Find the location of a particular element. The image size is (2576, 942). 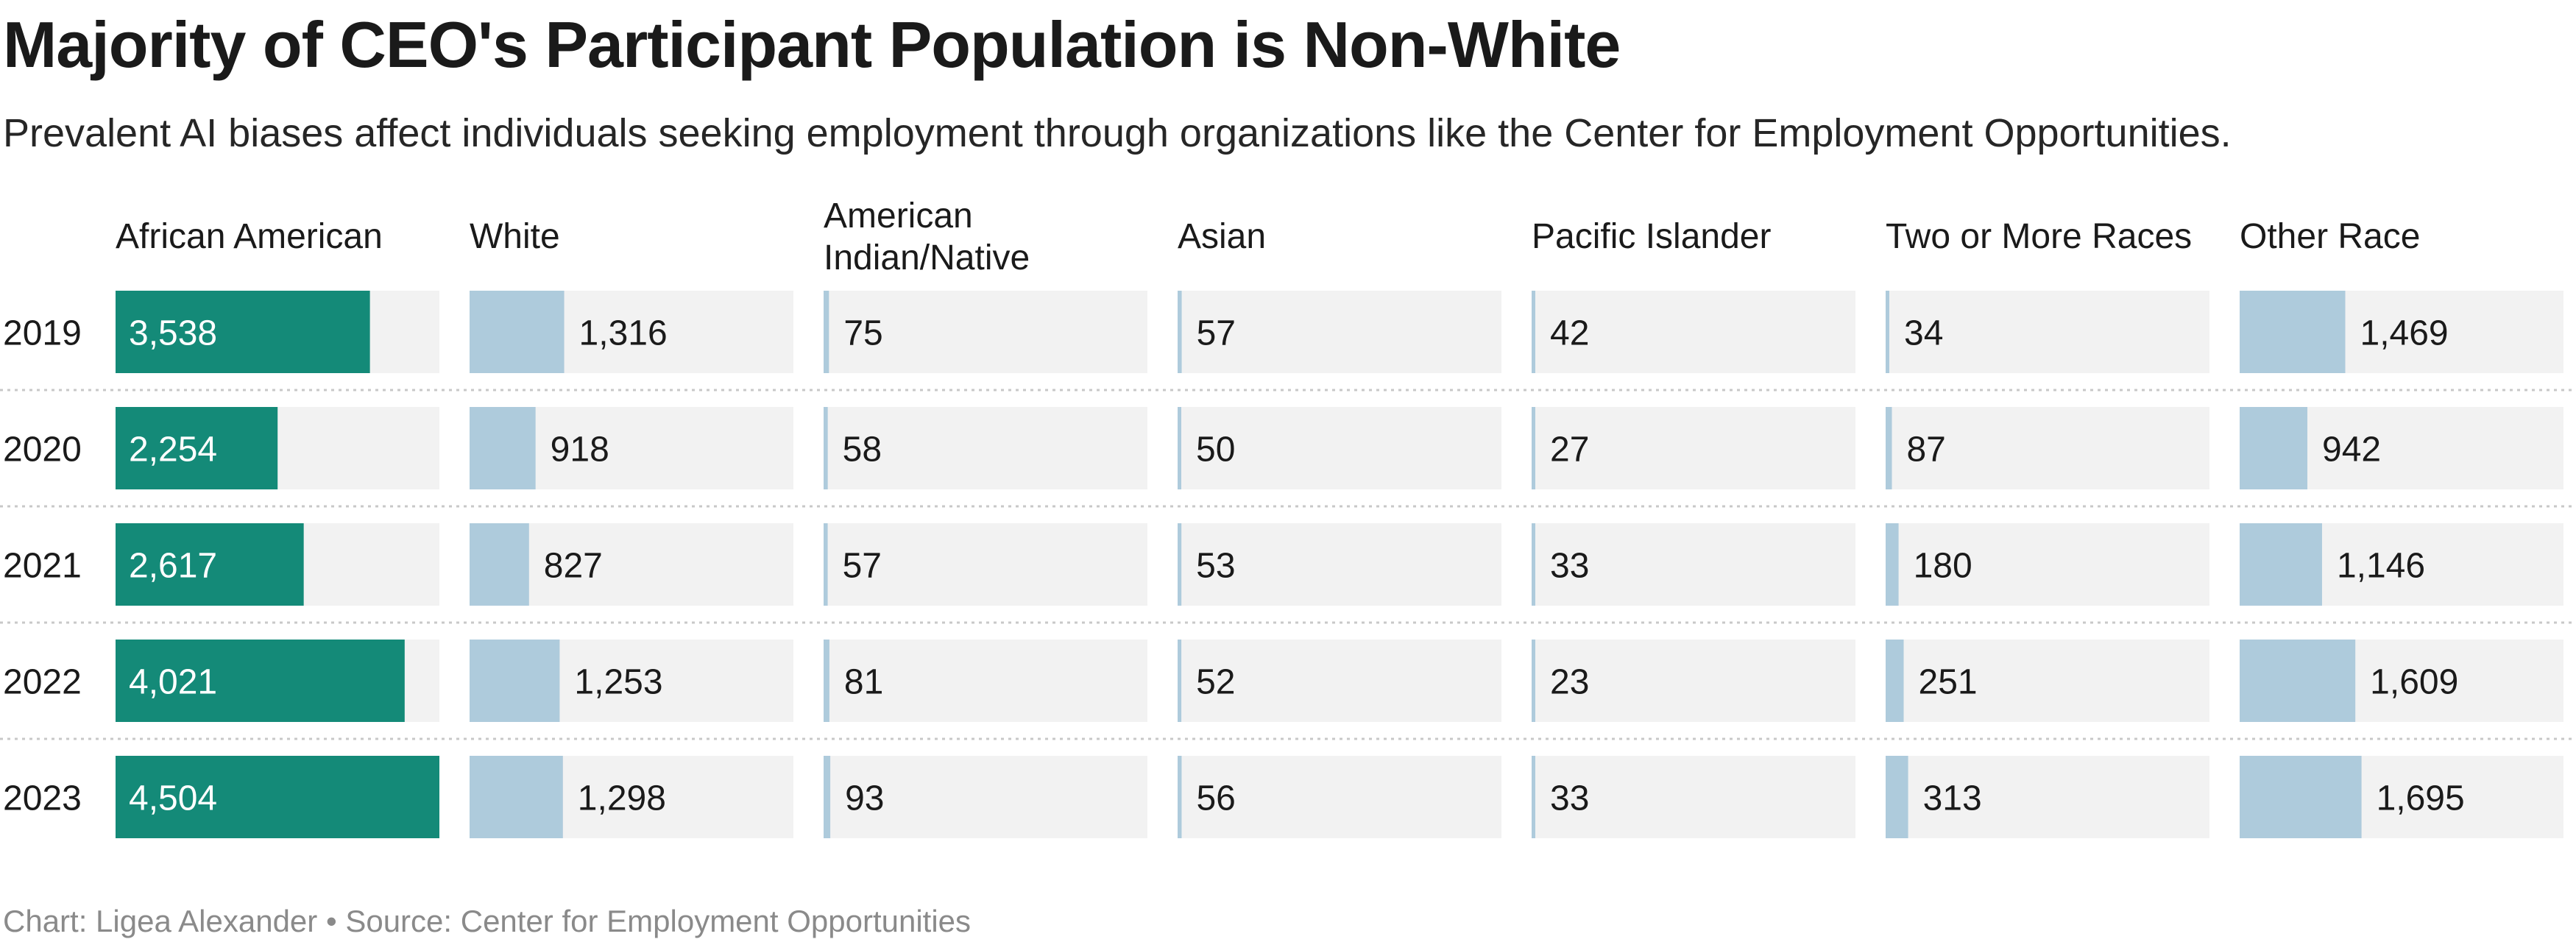

data-label: 4,504 is located at coordinates (173, 798).